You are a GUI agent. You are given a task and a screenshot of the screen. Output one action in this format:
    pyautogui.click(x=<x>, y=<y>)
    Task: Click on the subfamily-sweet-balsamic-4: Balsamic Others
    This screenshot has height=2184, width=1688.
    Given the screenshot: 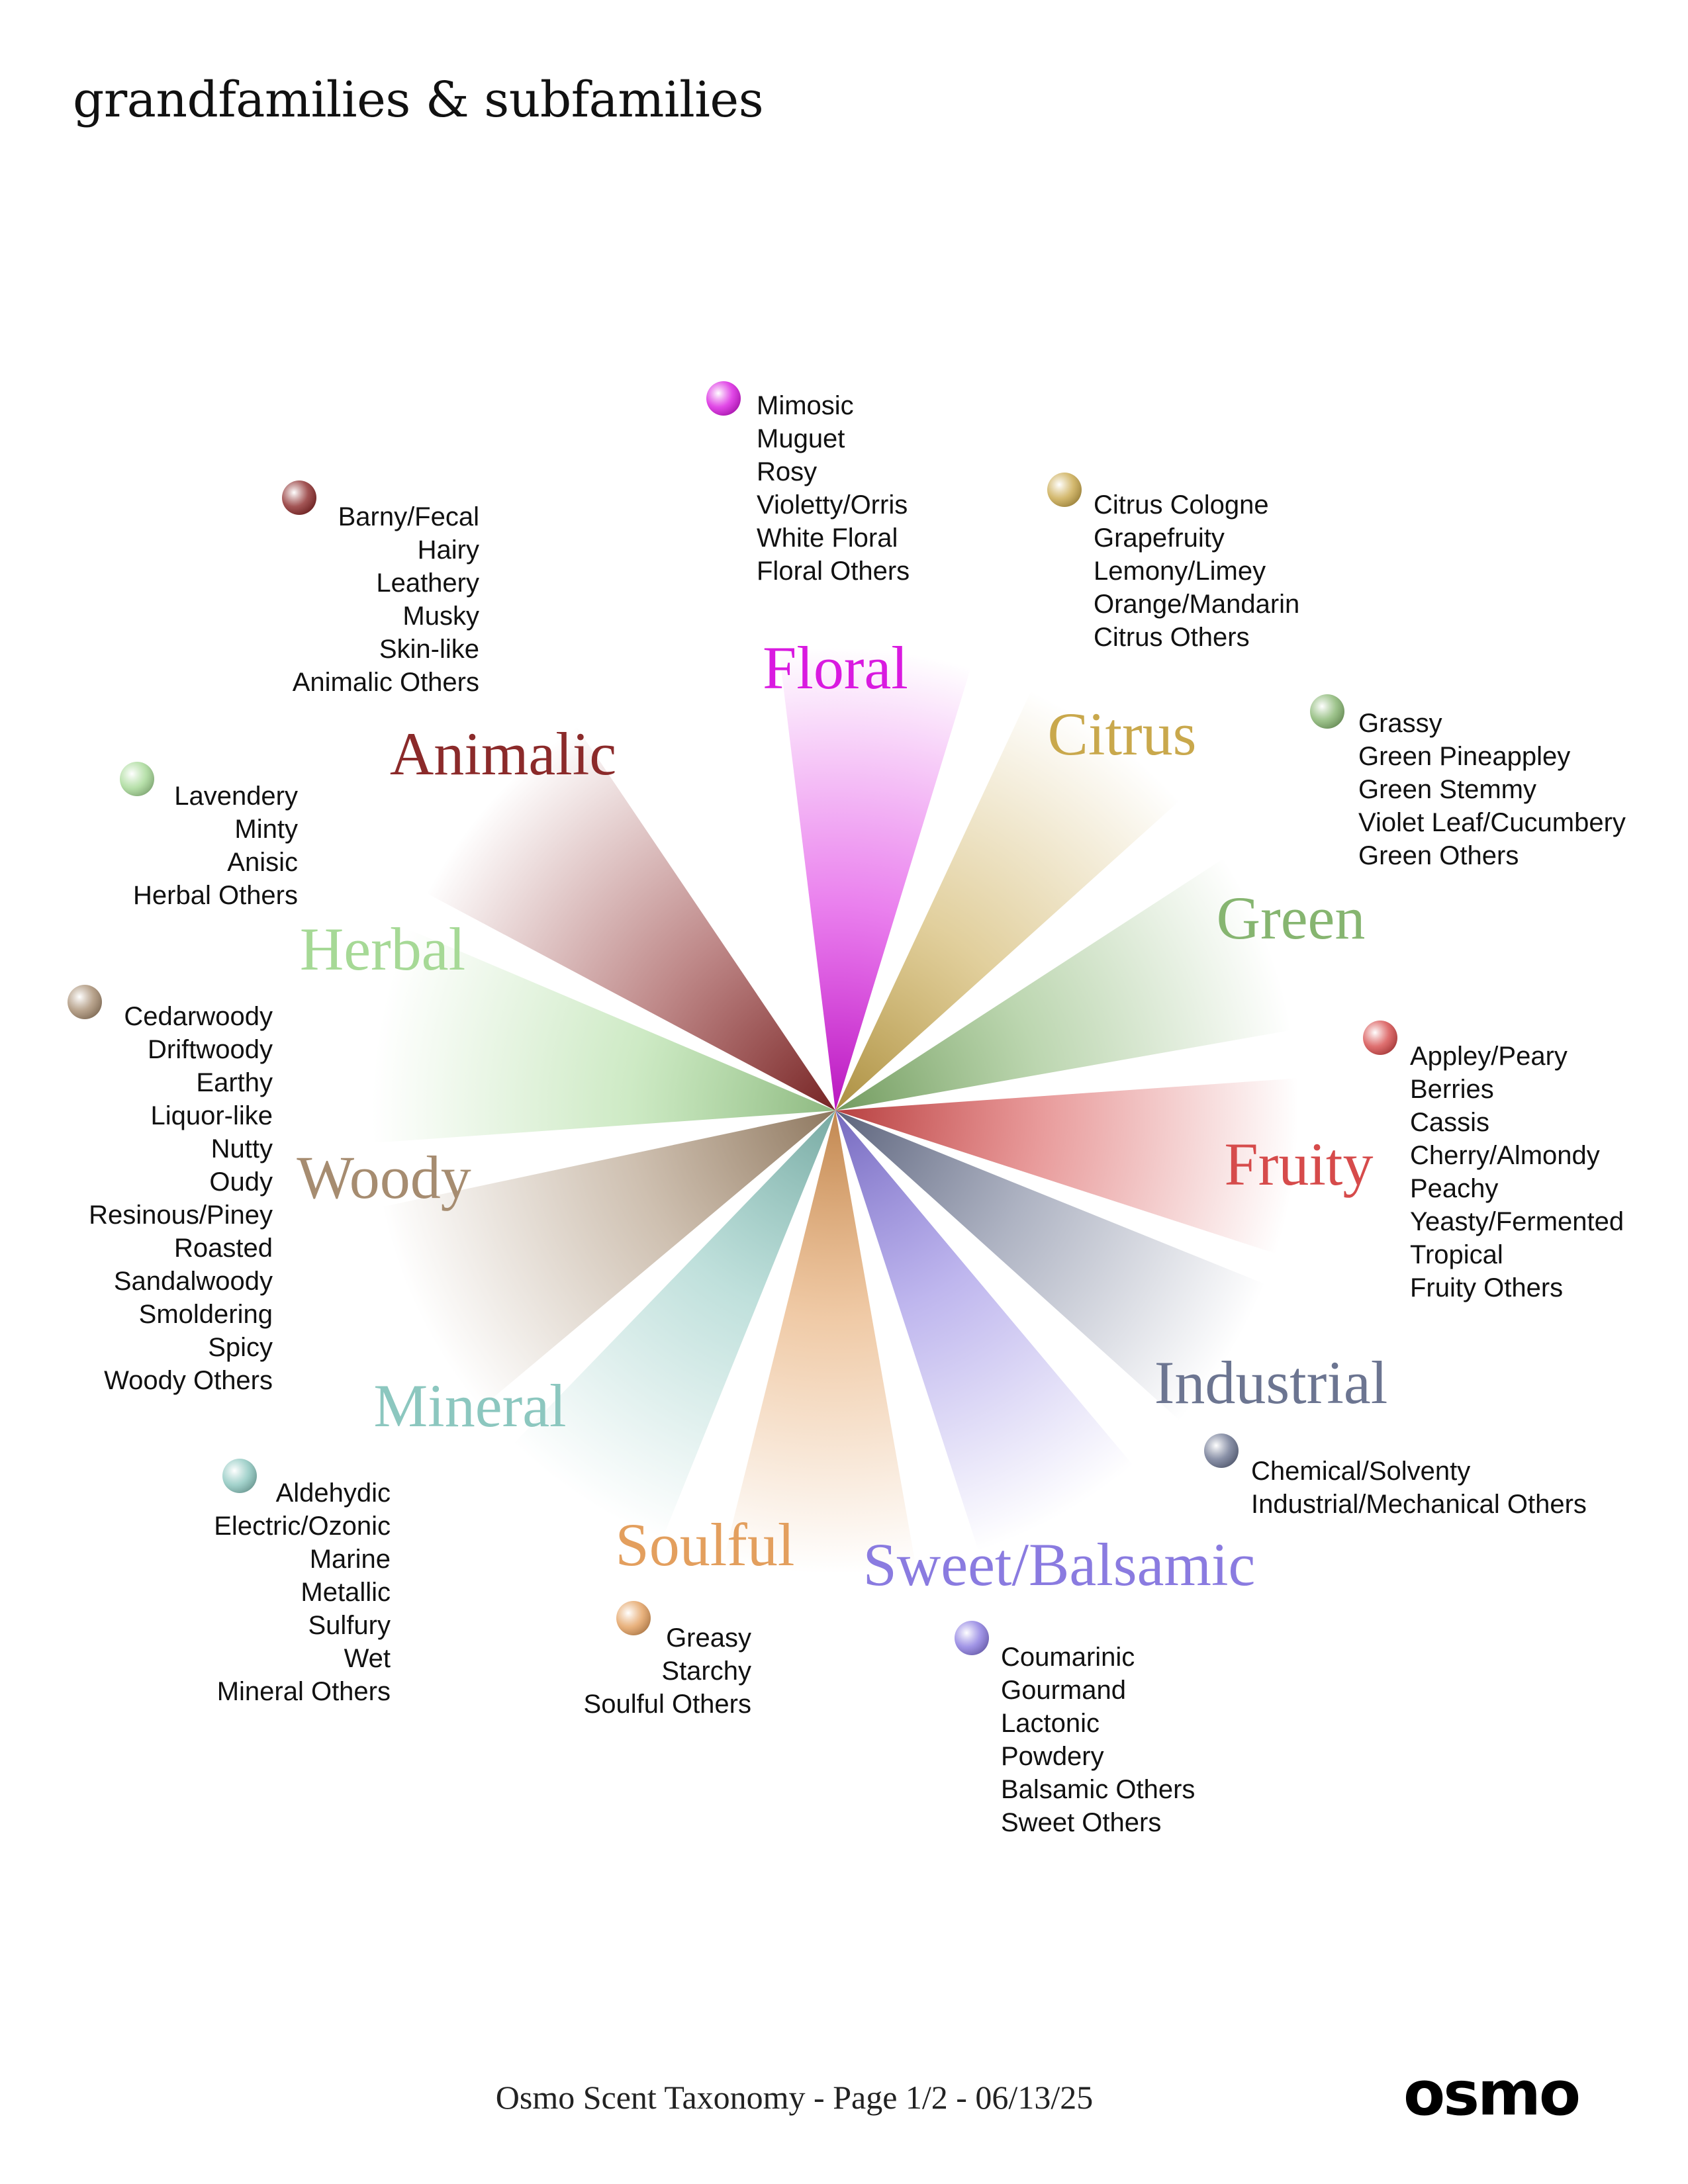 What is the action you would take?
    pyautogui.click(x=1098, y=1789)
    